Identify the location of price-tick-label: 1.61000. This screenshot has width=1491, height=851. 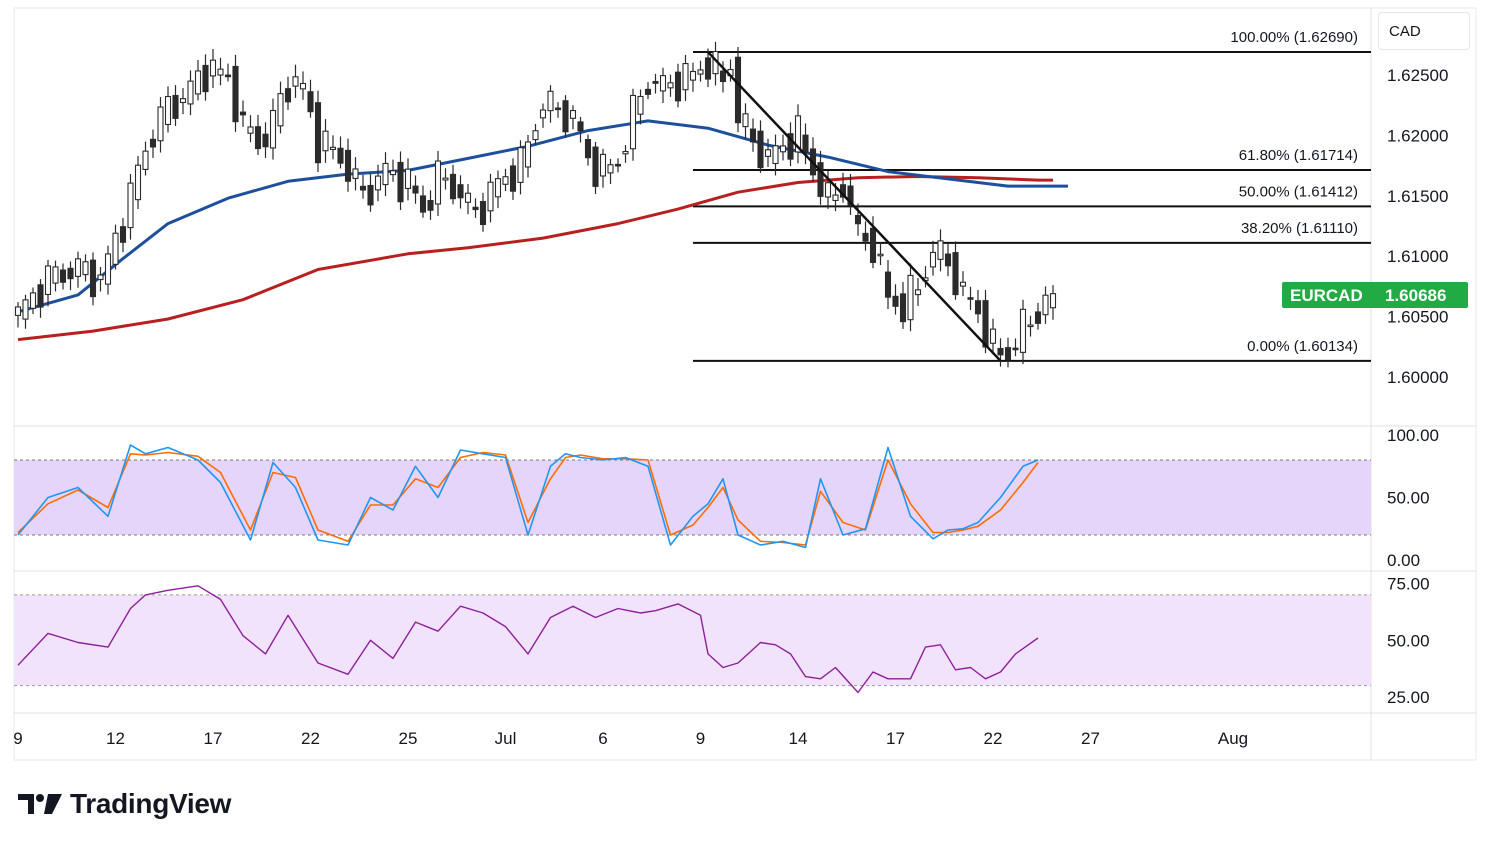
(1417, 256).